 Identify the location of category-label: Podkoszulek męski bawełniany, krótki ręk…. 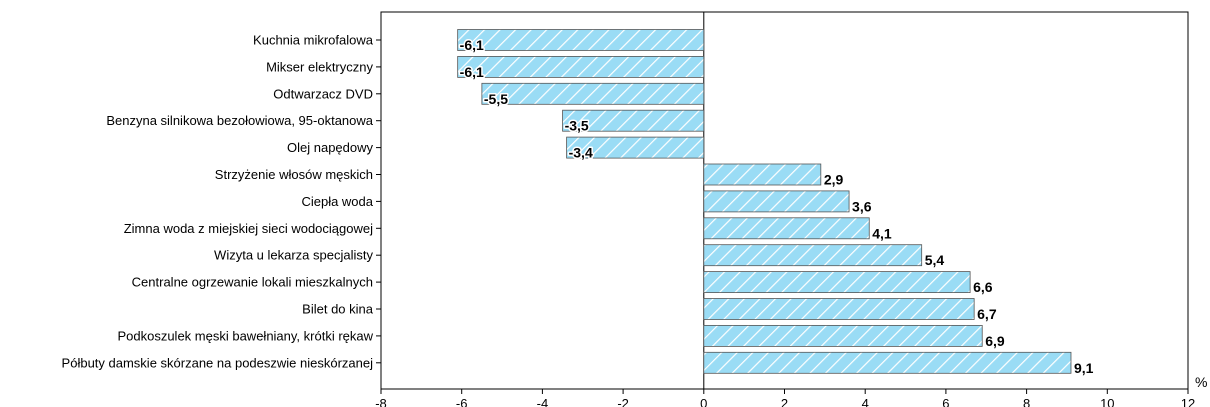
(245, 335).